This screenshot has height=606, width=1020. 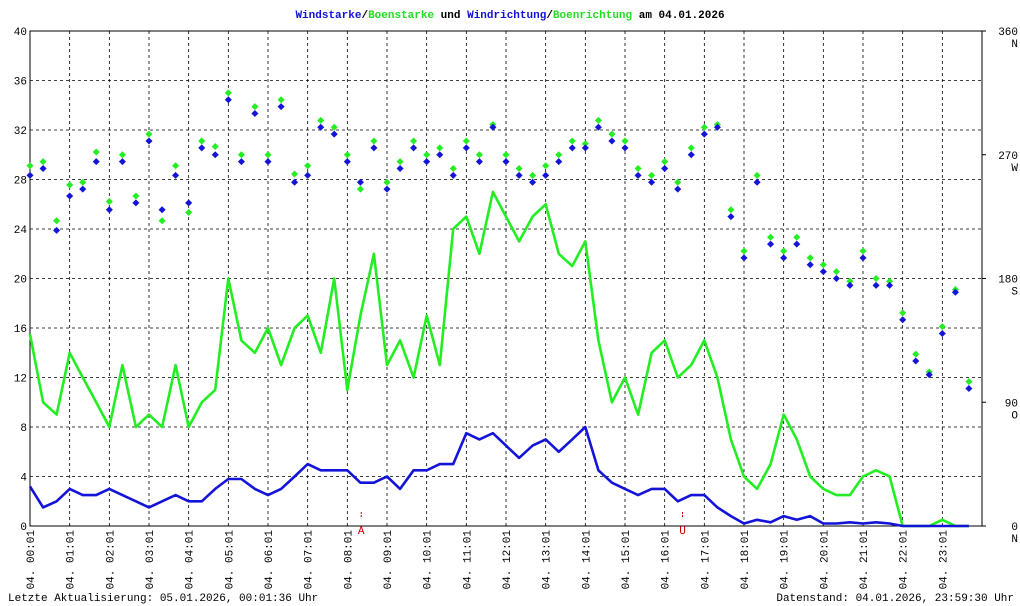 I want to click on x-tick-label: 04. 04:01, so click(x=191, y=560).